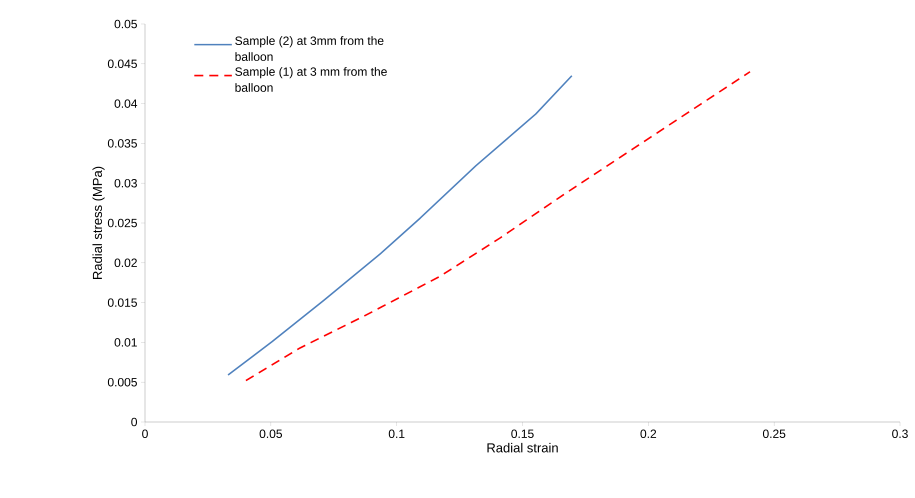  Describe the element at coordinates (145, 434) in the screenshot. I see `x-tick-label: 0` at that location.